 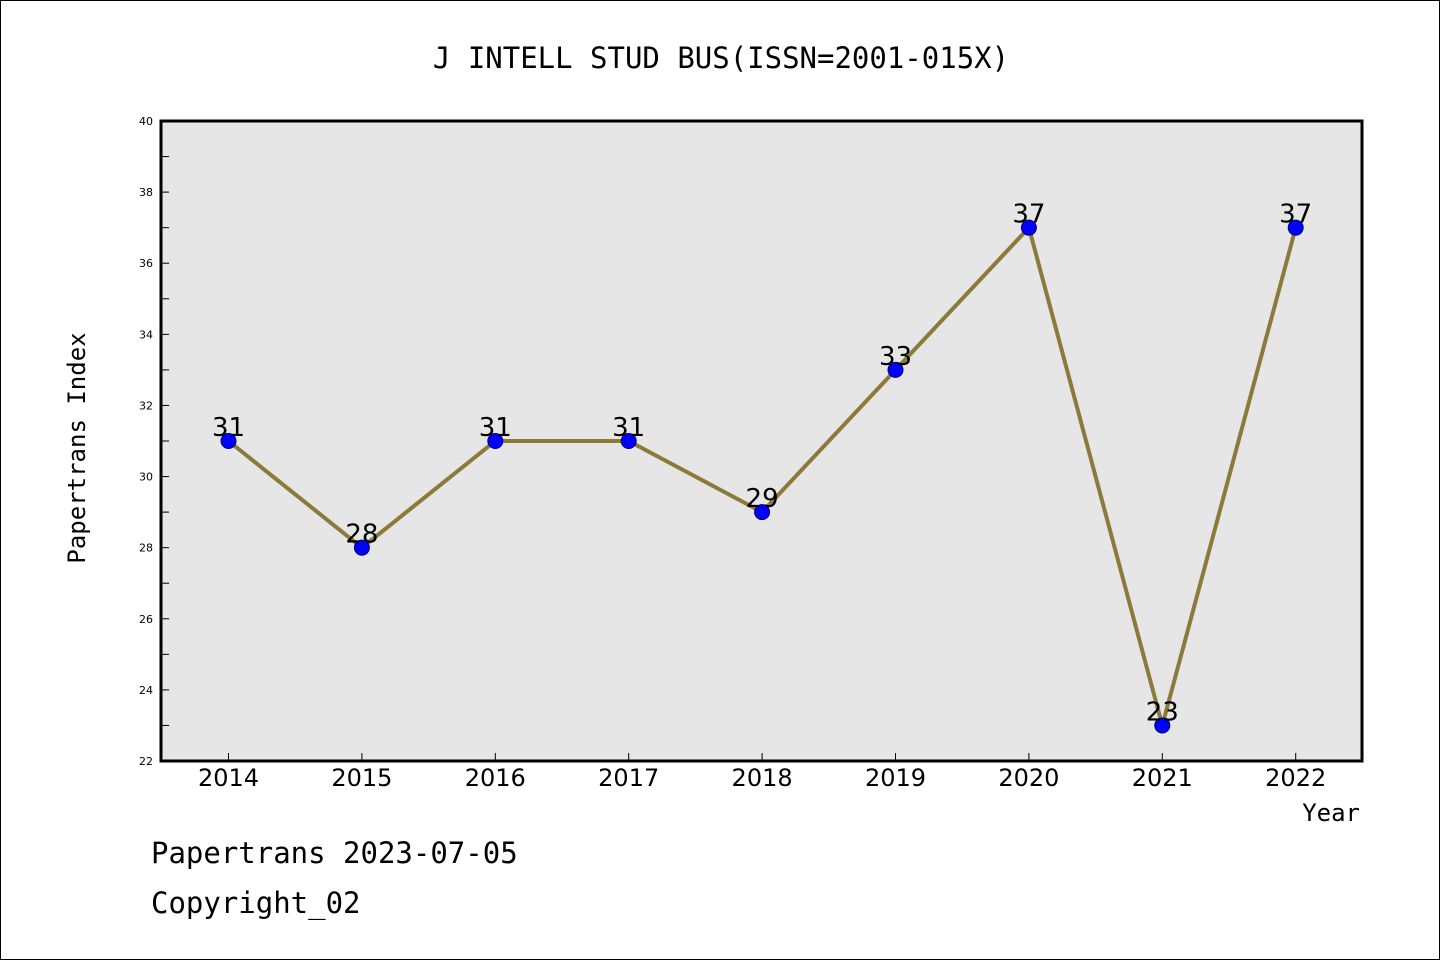 I want to click on x-tick-label: 2021, so click(x=1162, y=778).